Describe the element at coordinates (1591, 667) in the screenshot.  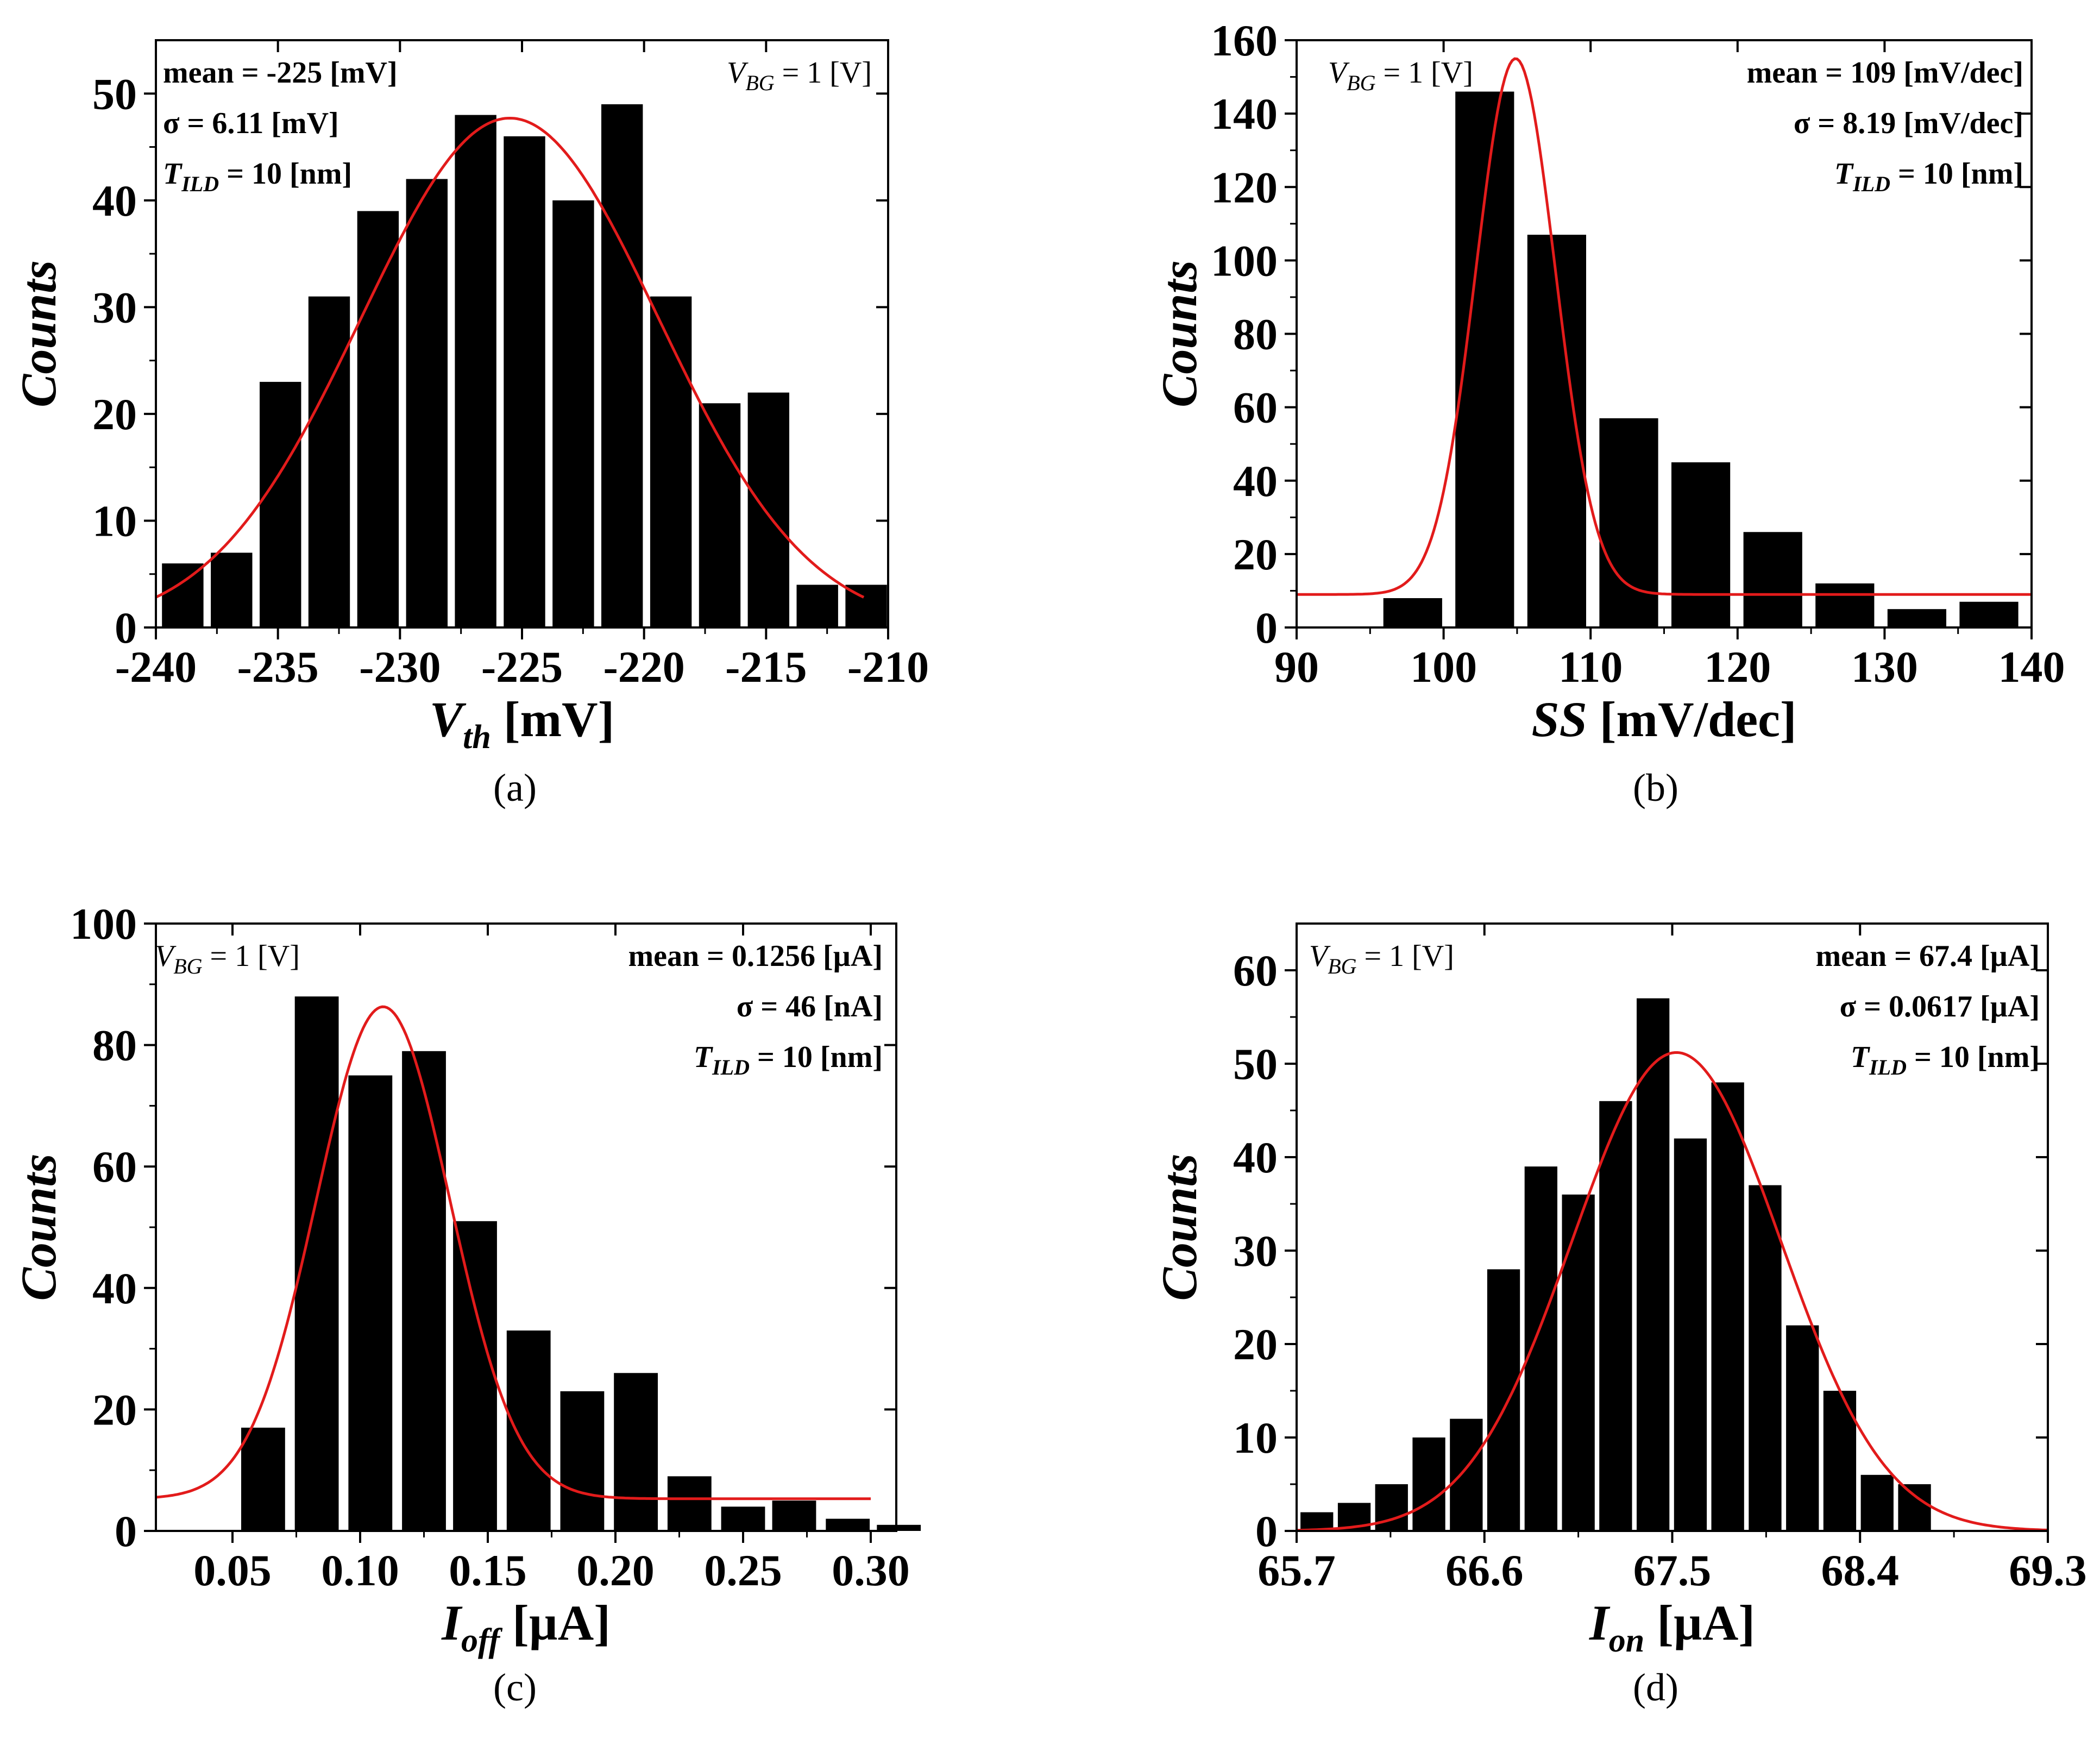
I see `x-tick-label: 110` at that location.